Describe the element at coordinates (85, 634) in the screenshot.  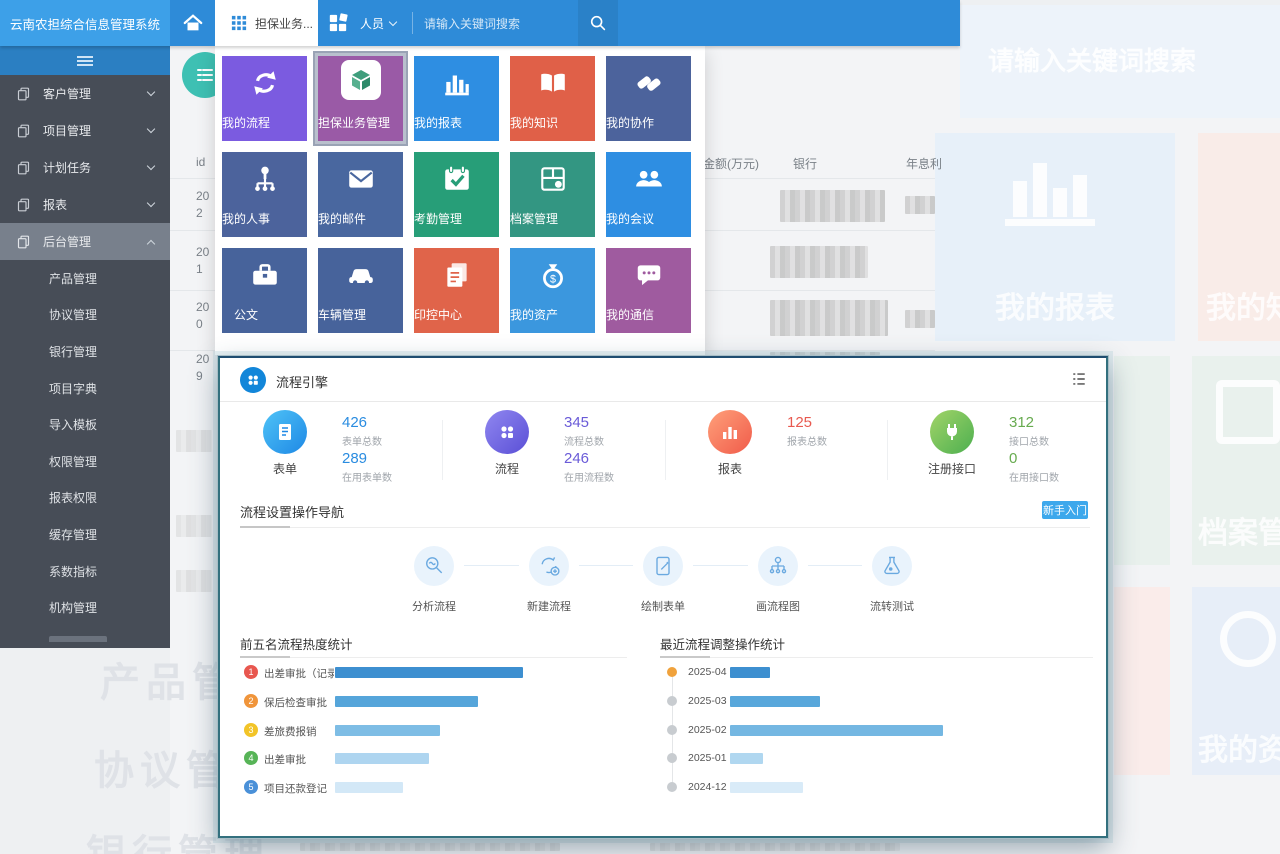
I see `sidebar-item-clipped` at that location.